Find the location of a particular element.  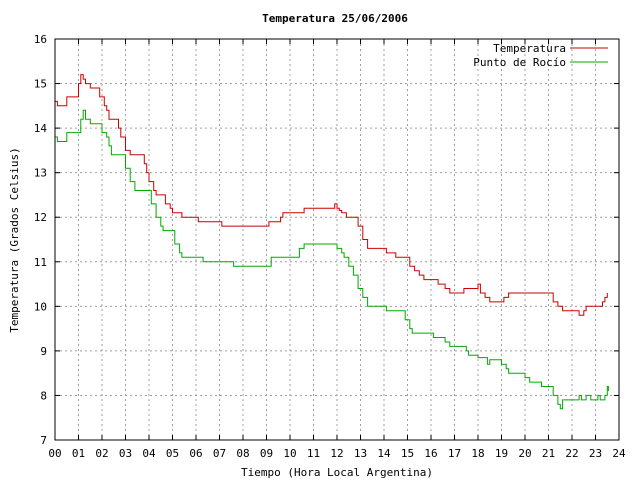

legend: Temperatura Punto de Rocío is located at coordinates (540, 55).